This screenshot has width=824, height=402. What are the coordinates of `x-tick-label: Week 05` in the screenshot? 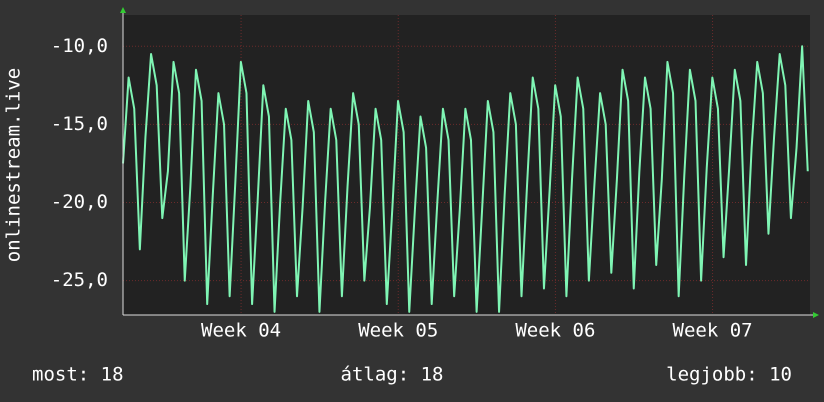 It's located at (398, 331).